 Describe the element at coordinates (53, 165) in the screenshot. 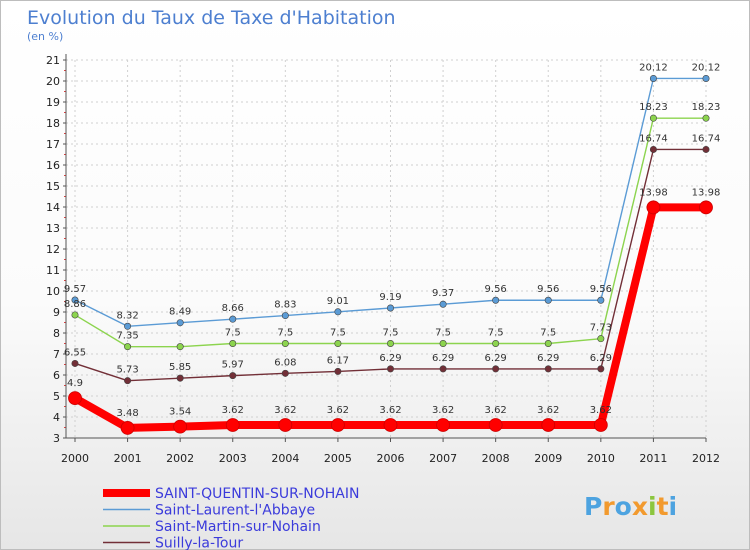

I see `y-tick-label: 16` at that location.